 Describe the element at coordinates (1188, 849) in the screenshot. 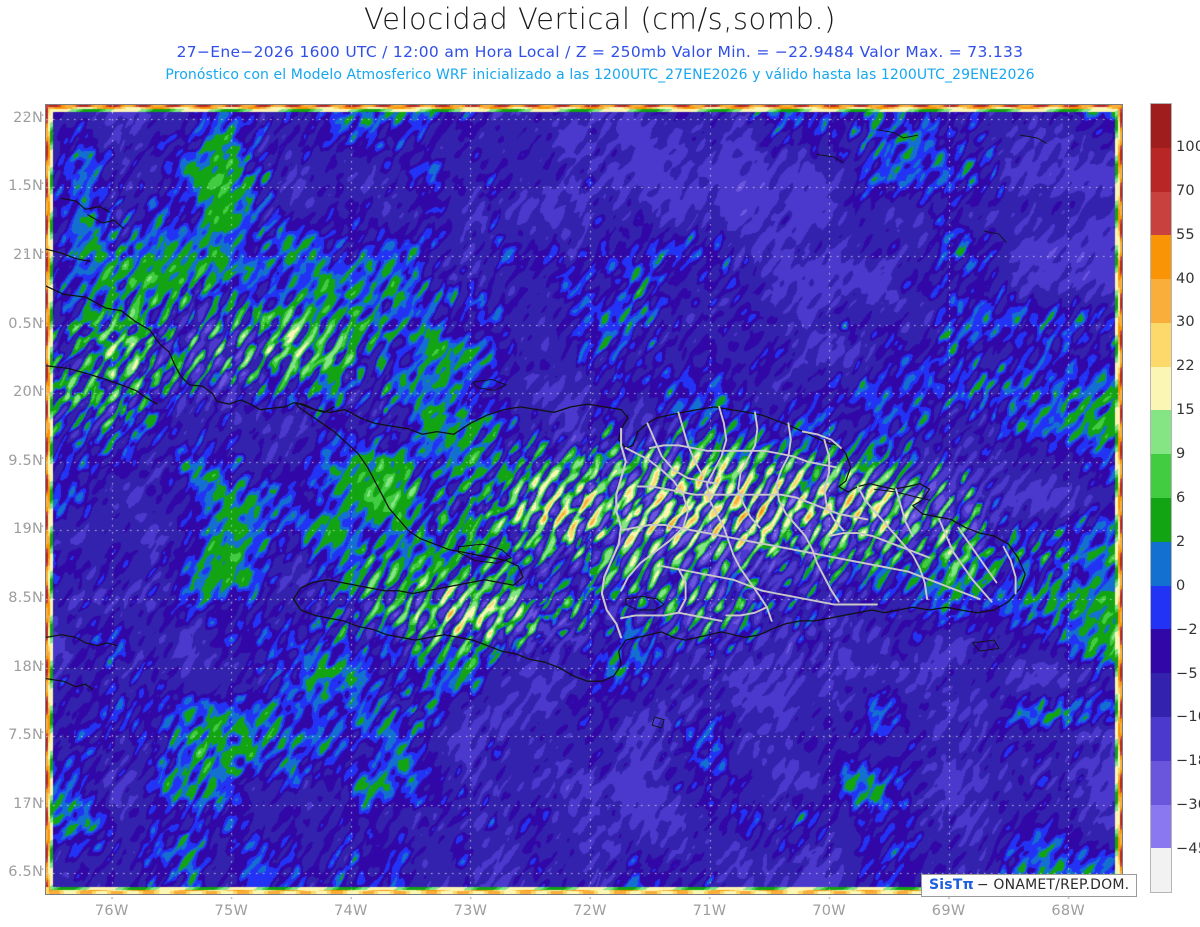

I see `colorbar-tick-label: −45` at that location.